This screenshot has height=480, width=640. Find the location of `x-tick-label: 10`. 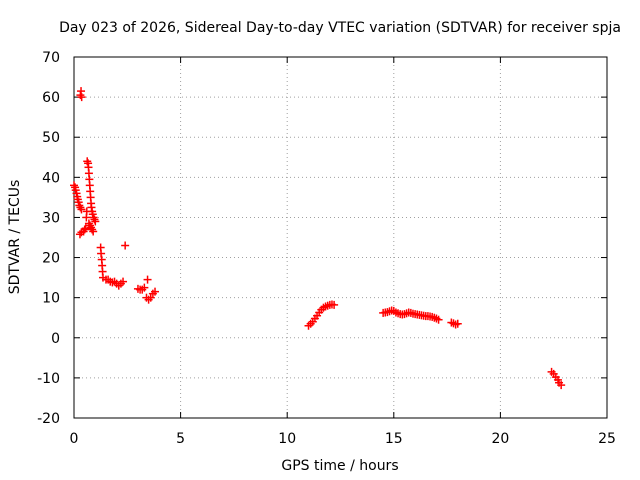

x-tick-label: 10 is located at coordinates (287, 439).